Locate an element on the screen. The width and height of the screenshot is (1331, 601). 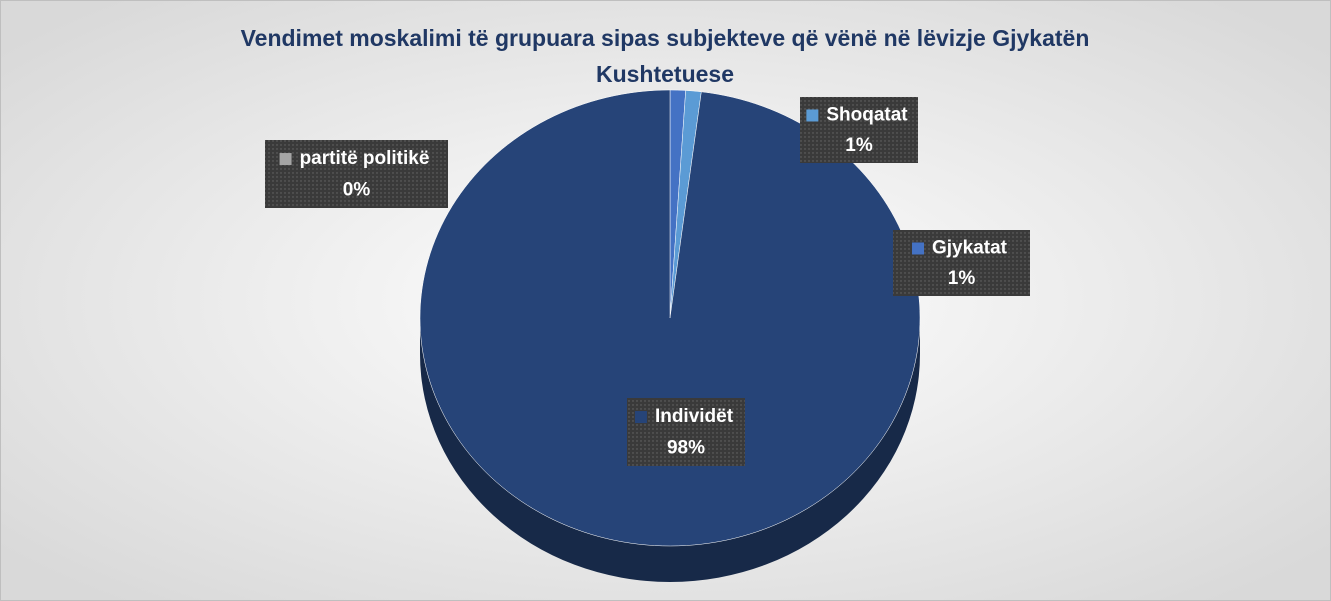
data-label: Gjykatat 1% is located at coordinates (961, 263).